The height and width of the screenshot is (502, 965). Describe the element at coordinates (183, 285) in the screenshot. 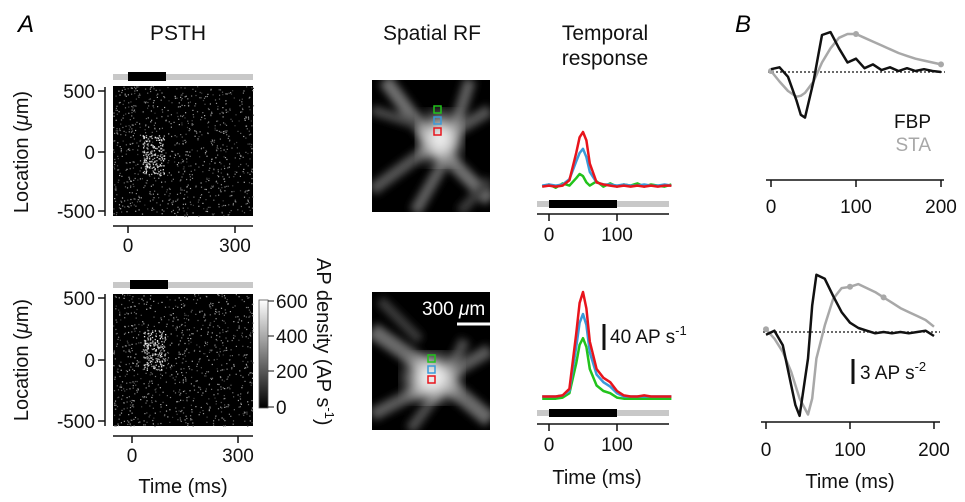

I see `psth-bottom-stim-bar` at that location.